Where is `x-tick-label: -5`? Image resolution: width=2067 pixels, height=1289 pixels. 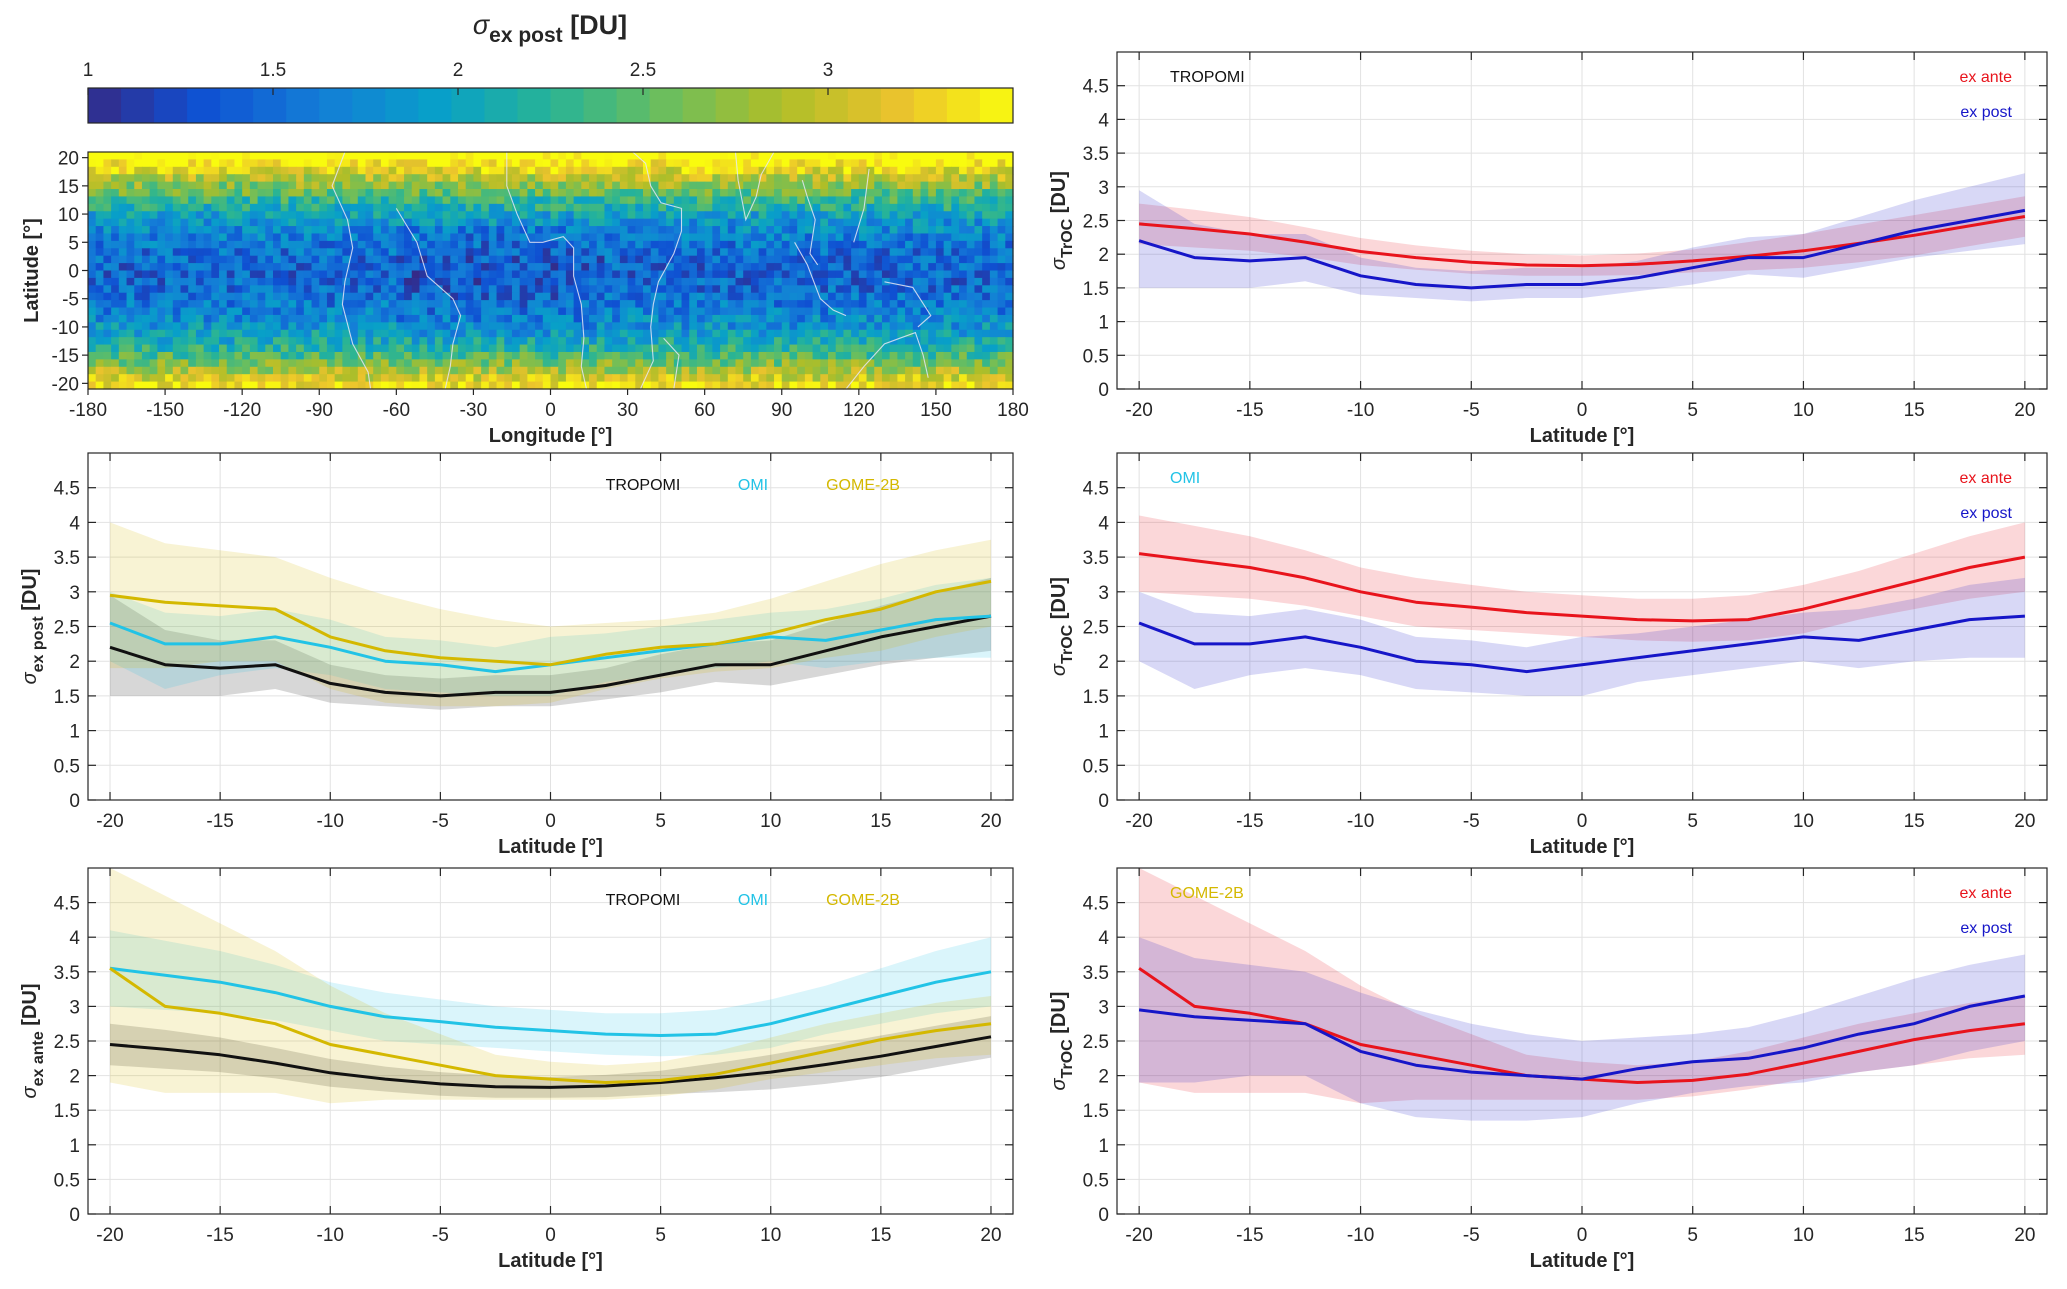 x-tick-label: -5 is located at coordinates (440, 821).